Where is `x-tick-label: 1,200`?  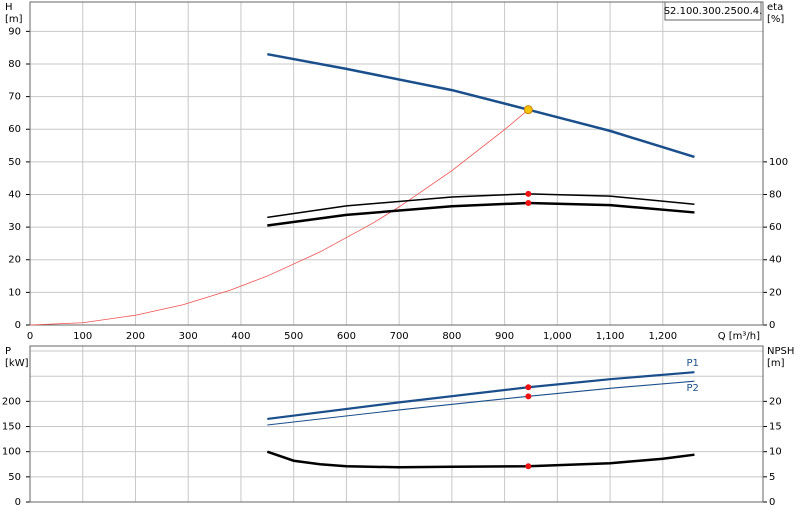 x-tick-label: 1,200 is located at coordinates (662, 336).